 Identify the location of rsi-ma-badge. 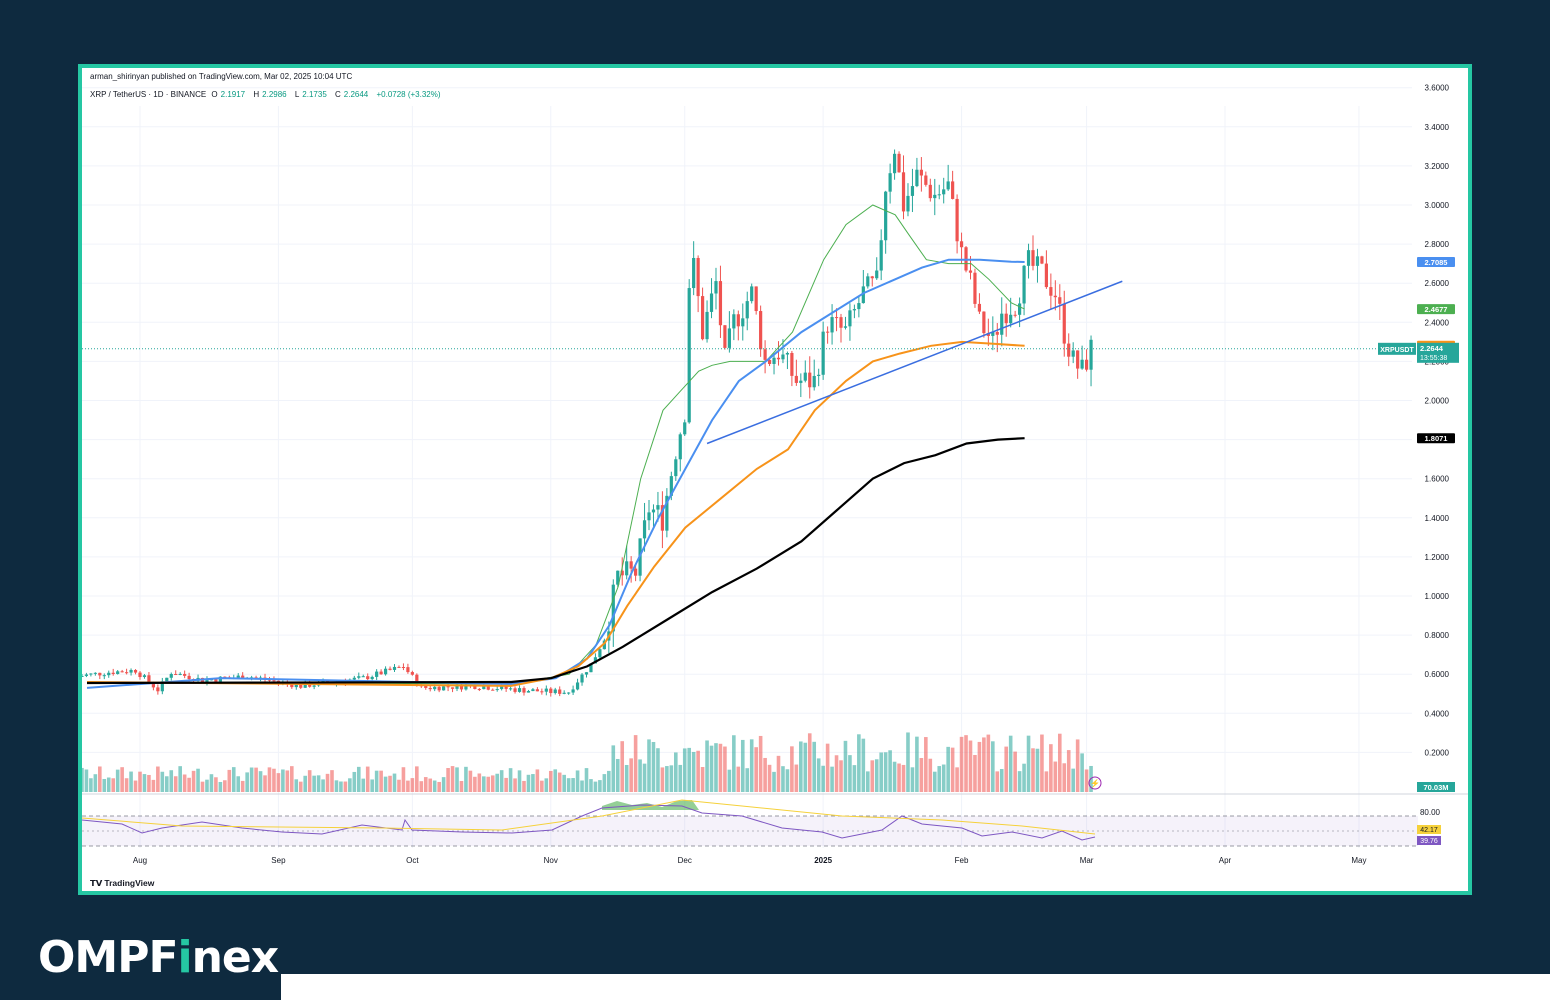
(1429, 829).